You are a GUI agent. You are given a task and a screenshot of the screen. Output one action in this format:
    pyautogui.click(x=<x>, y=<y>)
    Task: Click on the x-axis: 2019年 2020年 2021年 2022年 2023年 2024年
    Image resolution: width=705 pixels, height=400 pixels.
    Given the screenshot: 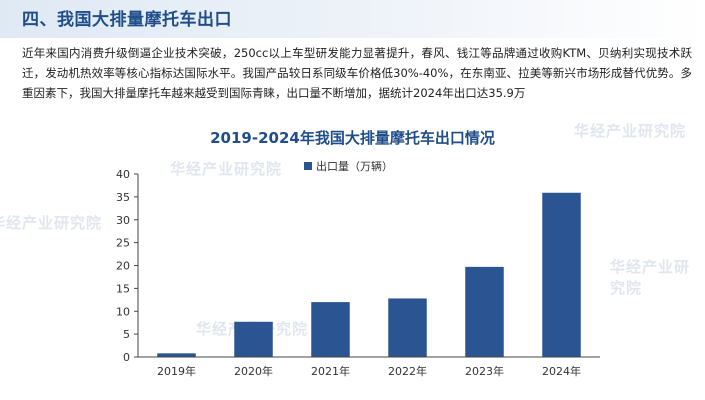 What is the action you would take?
    pyautogui.click(x=369, y=367)
    